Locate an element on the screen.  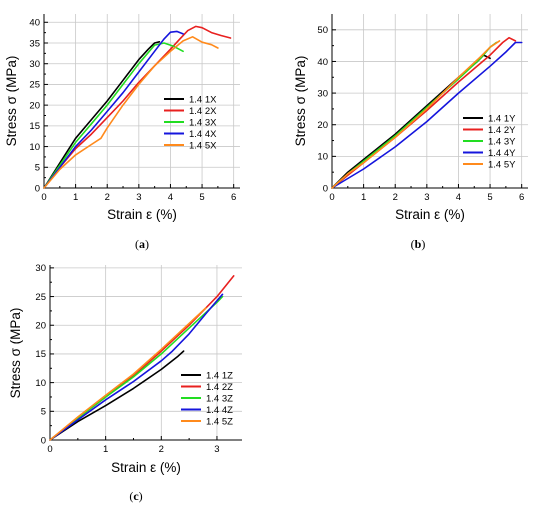
legend-label: 1.4 4X is located at coordinates (203, 134).